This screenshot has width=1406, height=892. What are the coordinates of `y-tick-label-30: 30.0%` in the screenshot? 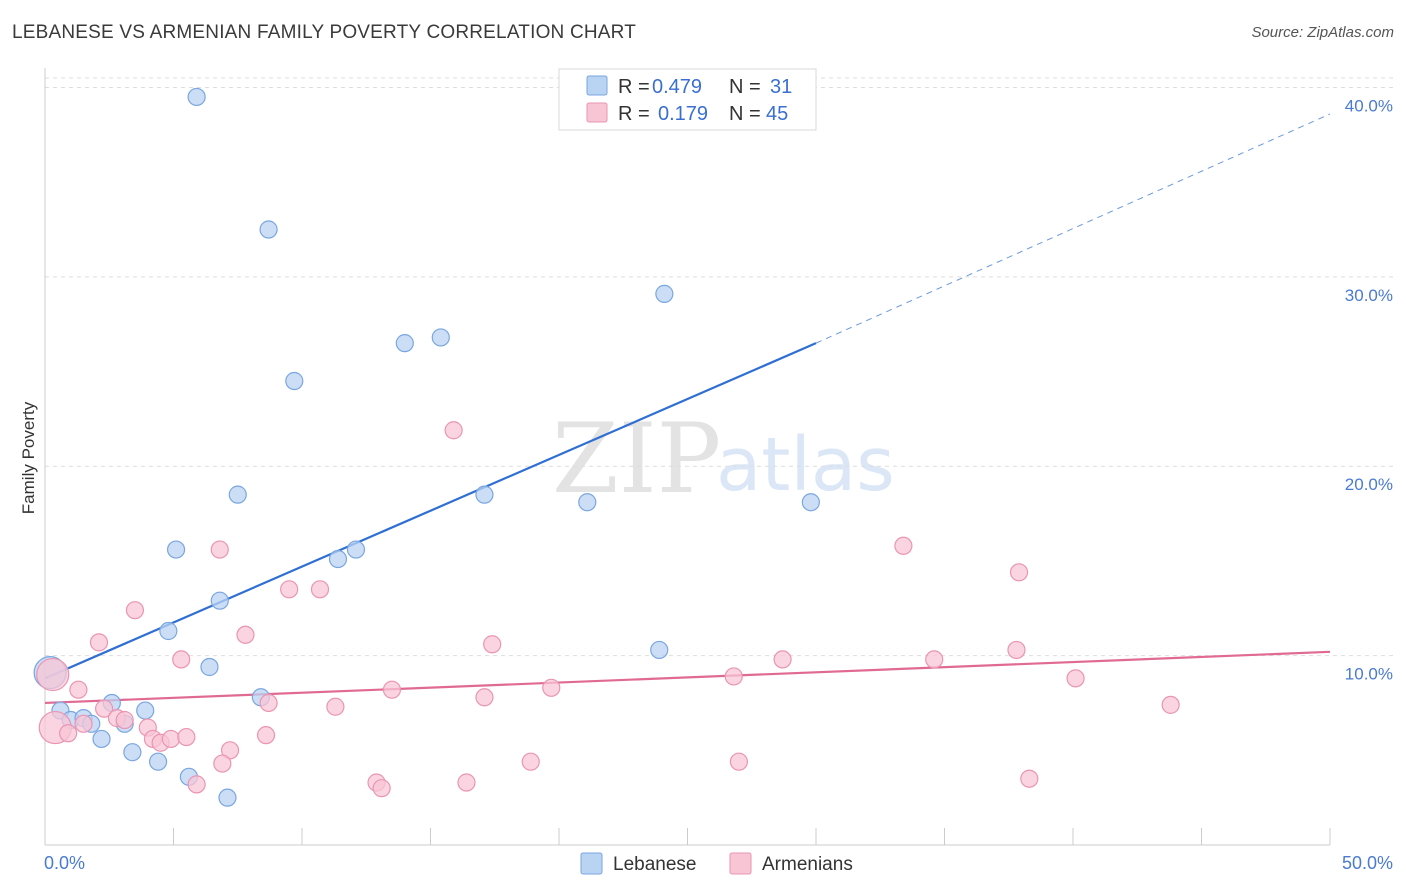 It's located at (1369, 295).